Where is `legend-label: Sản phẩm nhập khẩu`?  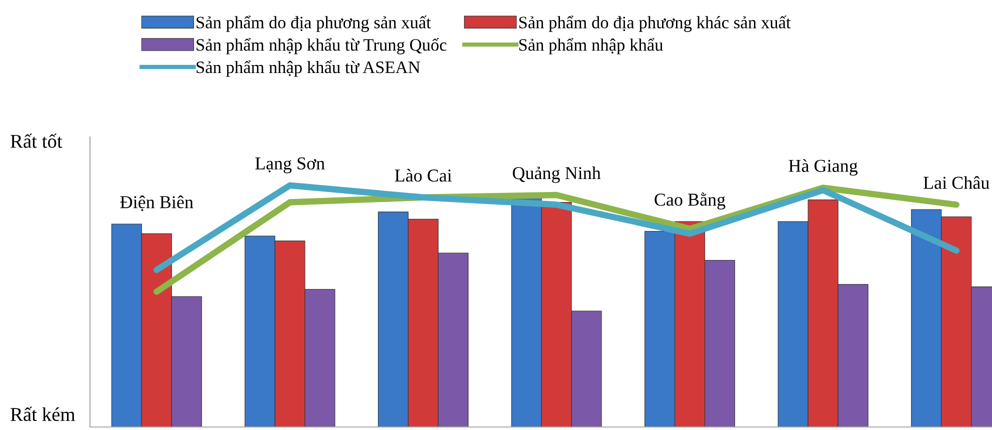 legend-label: Sản phẩm nhập khẩu is located at coordinates (591, 46).